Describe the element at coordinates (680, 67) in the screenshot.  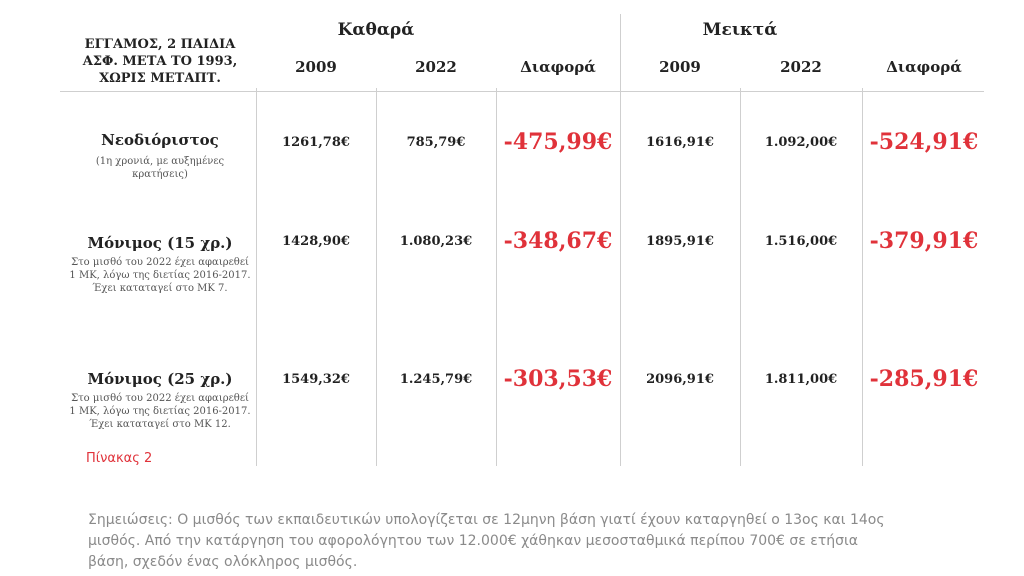
I see `col-header-gross-2009: 2009` at that location.